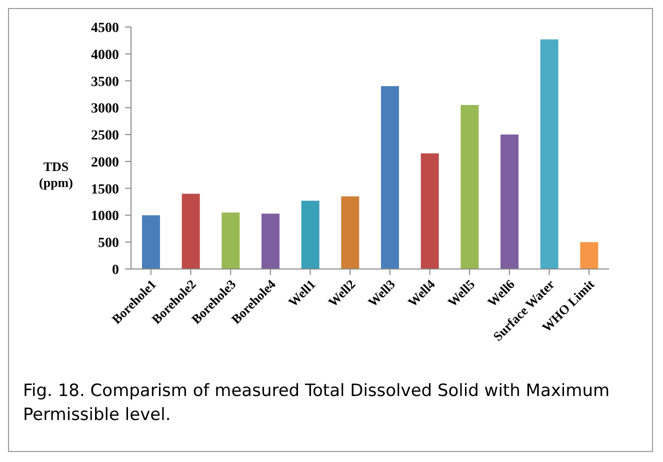  What do you see at coordinates (105, 216) in the screenshot?
I see `y-tick-label: 1000` at bounding box center [105, 216].